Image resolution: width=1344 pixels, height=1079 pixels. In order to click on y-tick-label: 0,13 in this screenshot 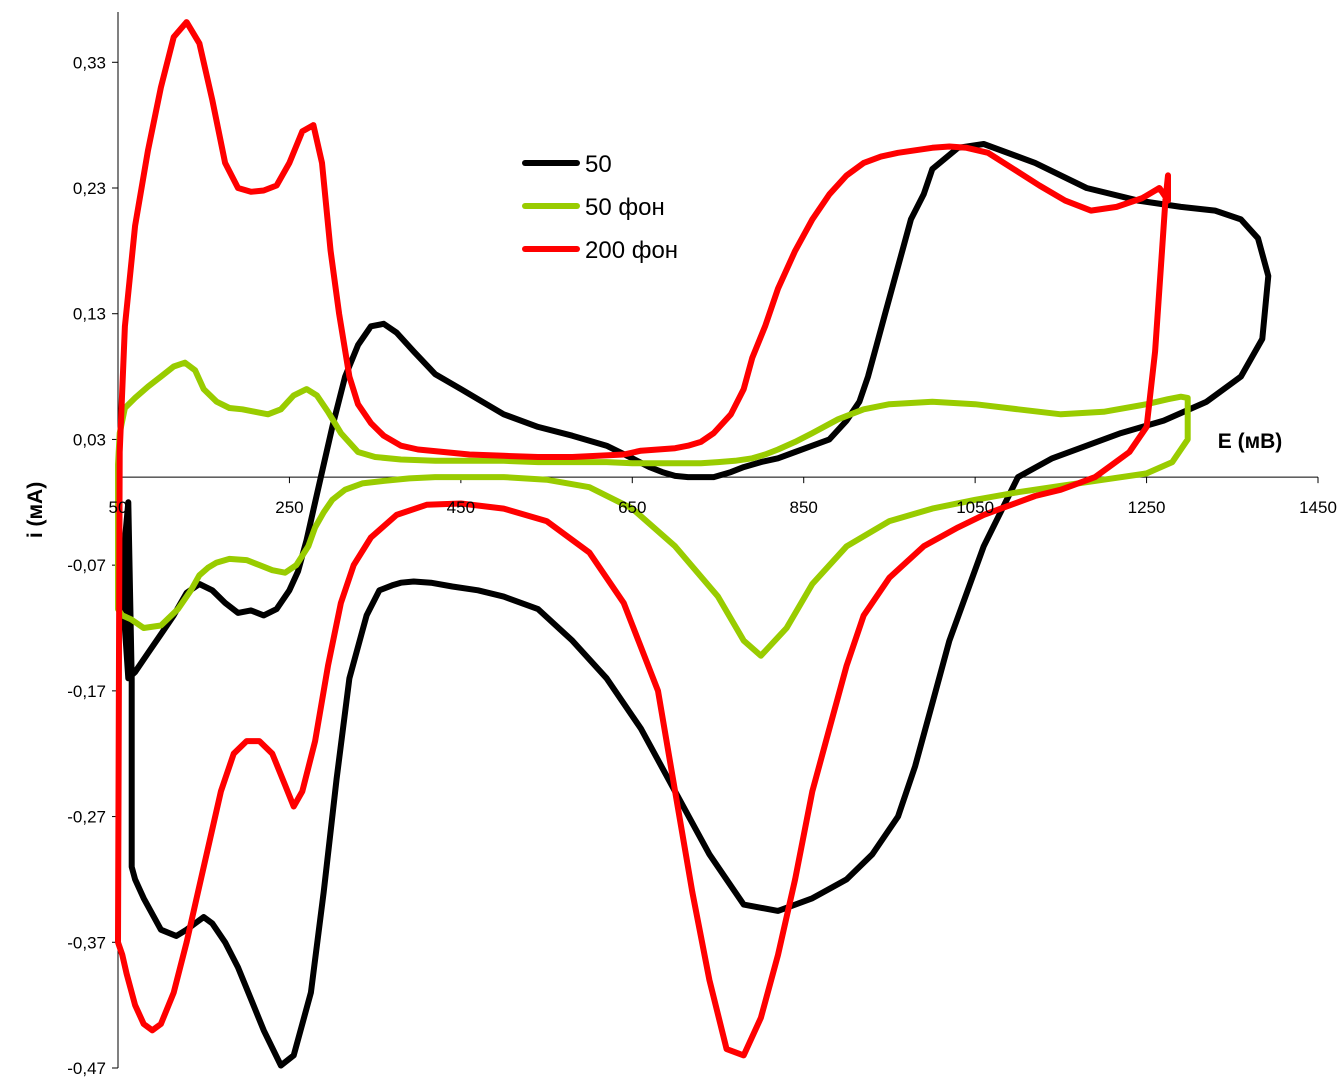, I will do `click(89, 314)`.